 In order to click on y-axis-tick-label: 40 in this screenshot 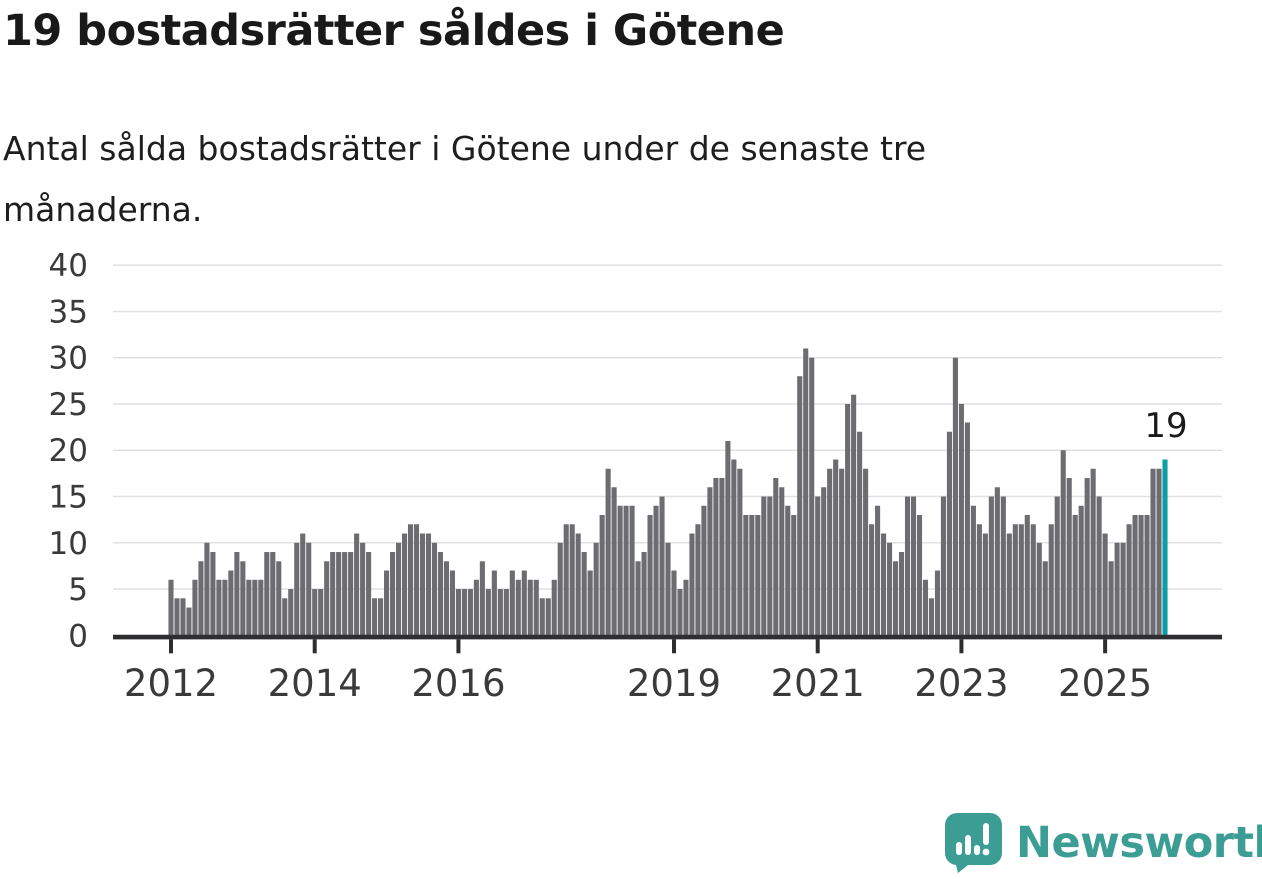, I will do `click(68, 266)`.